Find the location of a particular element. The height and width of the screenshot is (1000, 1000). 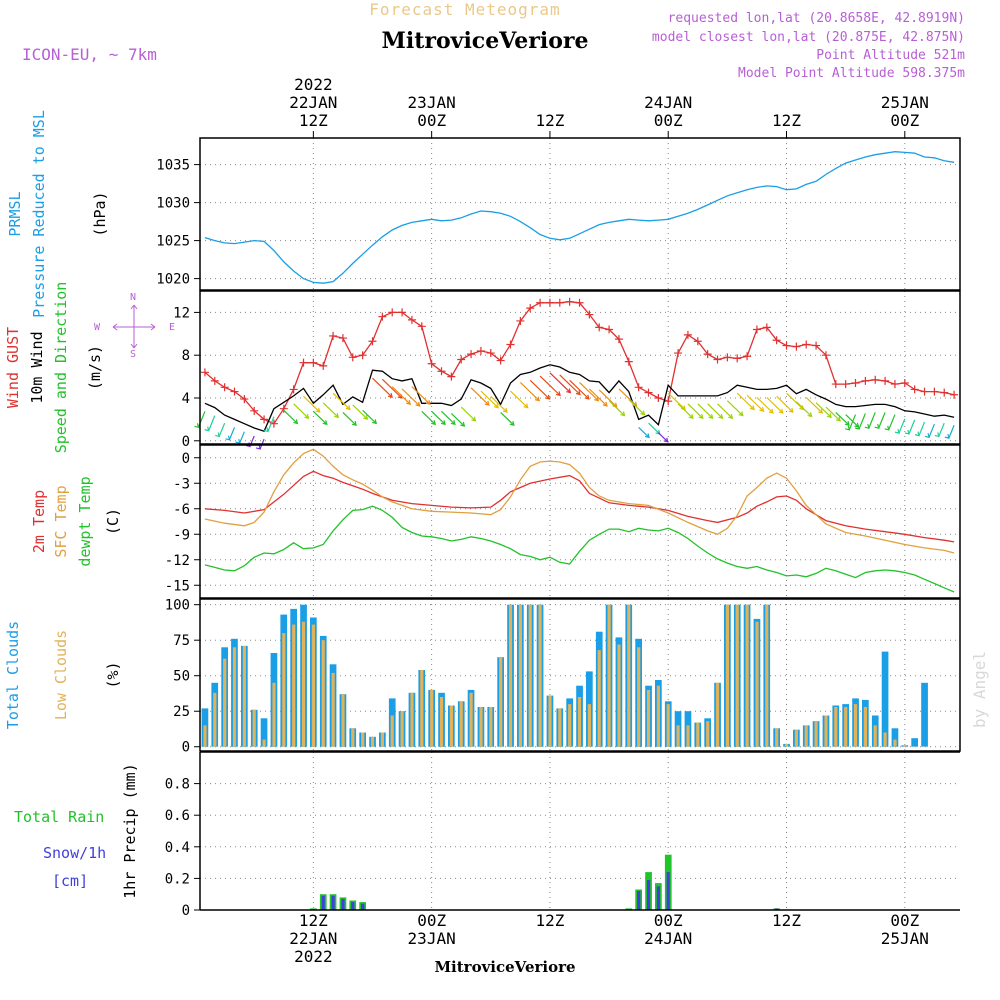

model-label: ICON-EU, ~ 7km is located at coordinates (89, 54).